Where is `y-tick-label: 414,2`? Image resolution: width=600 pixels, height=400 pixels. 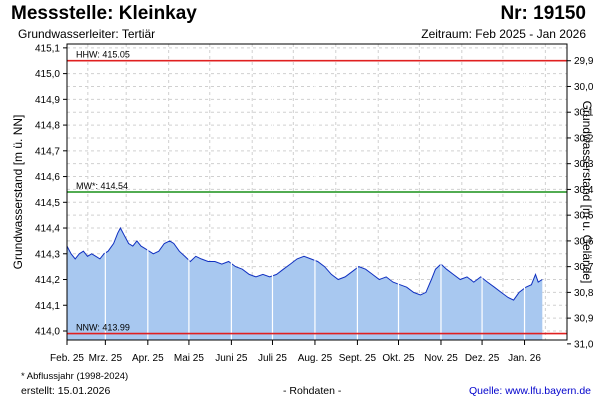 y-tick-label: 414,2 is located at coordinates (47, 280).